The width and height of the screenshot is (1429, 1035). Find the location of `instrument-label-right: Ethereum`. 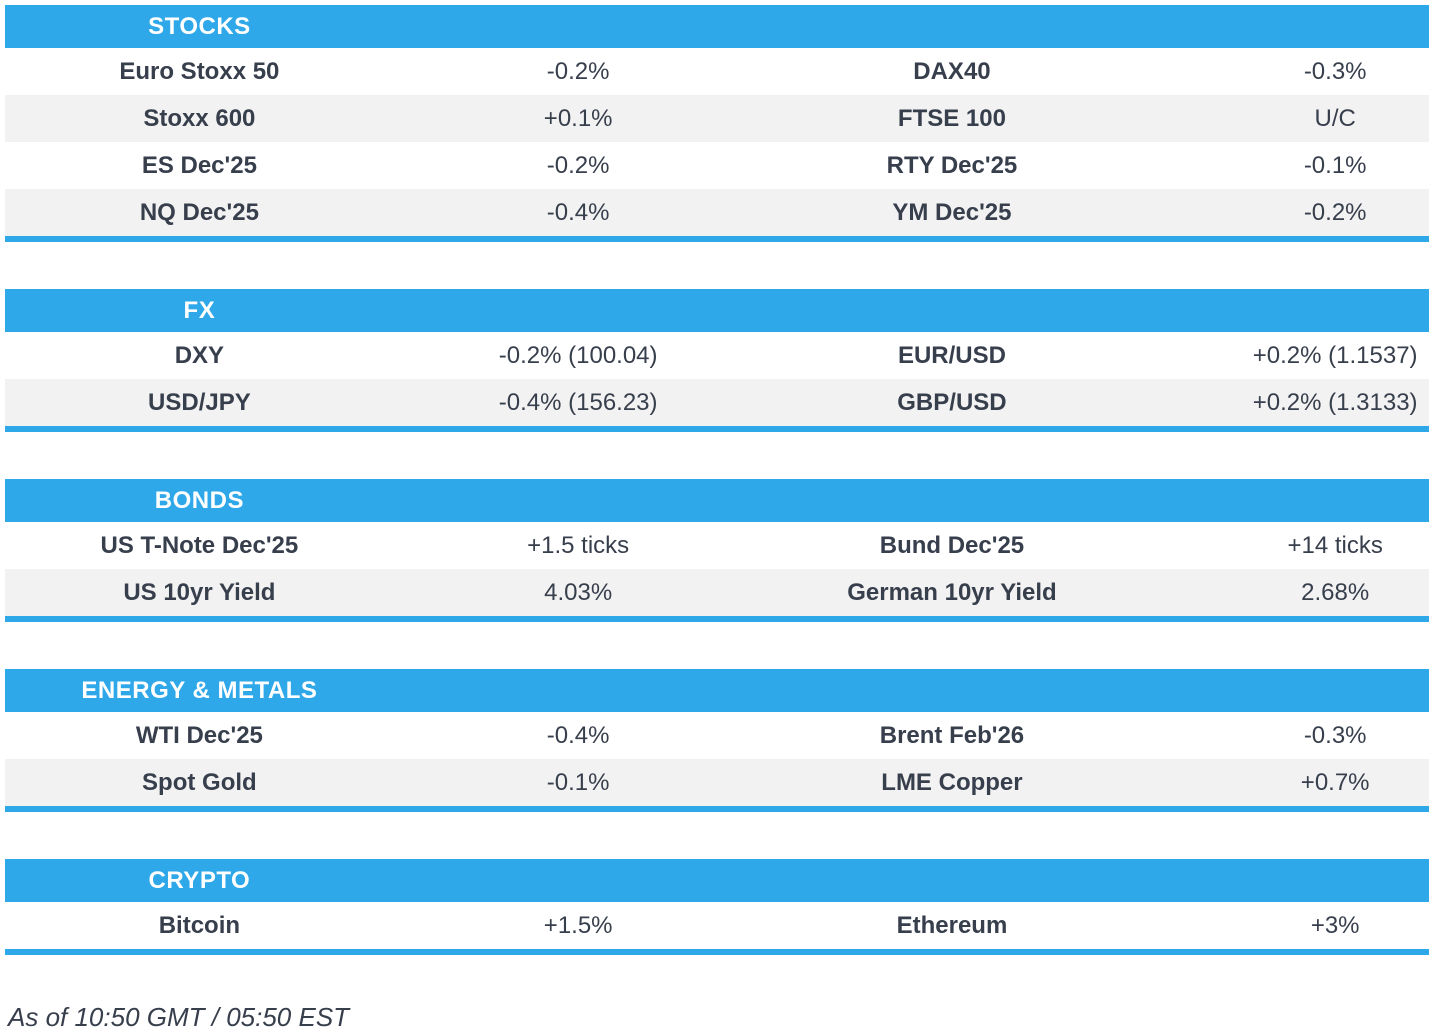

instrument-label-right: Ethereum is located at coordinates (952, 925).